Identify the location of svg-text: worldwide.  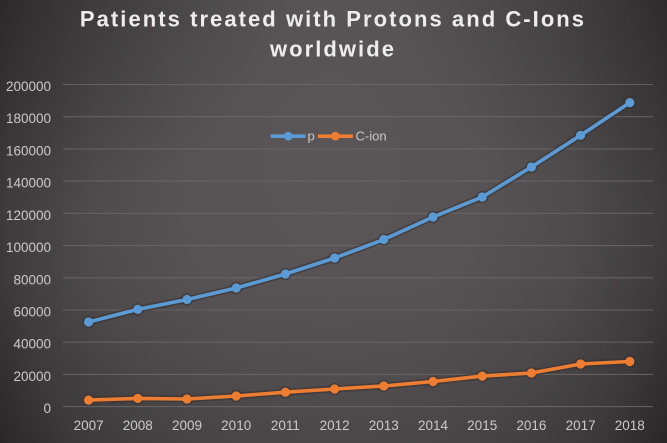
(332, 48).